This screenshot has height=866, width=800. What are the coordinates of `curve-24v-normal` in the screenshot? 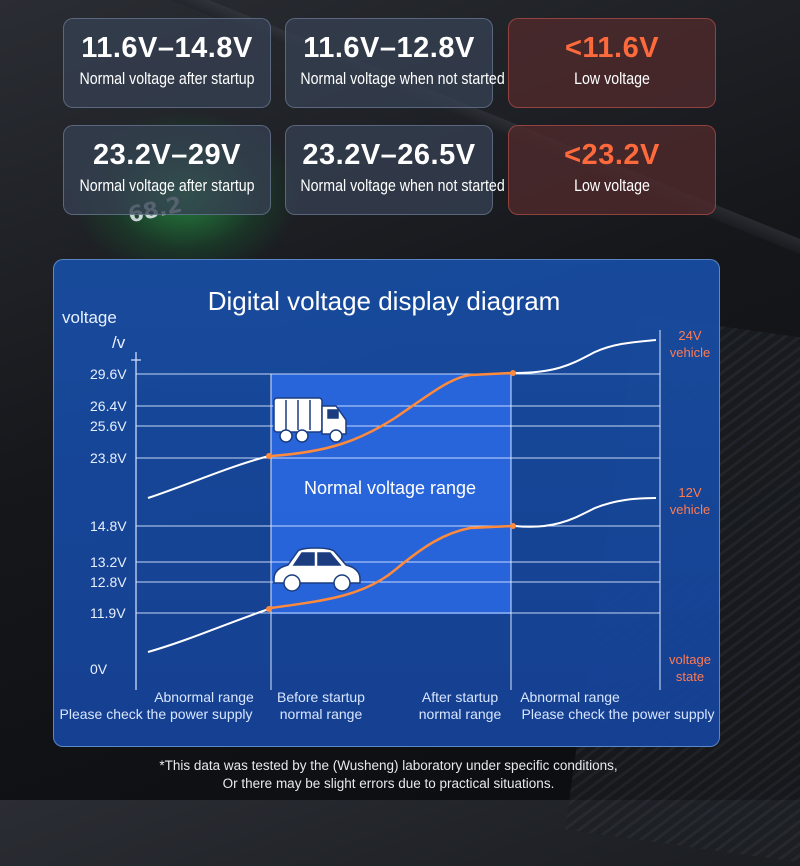 It's located at (392, 414).